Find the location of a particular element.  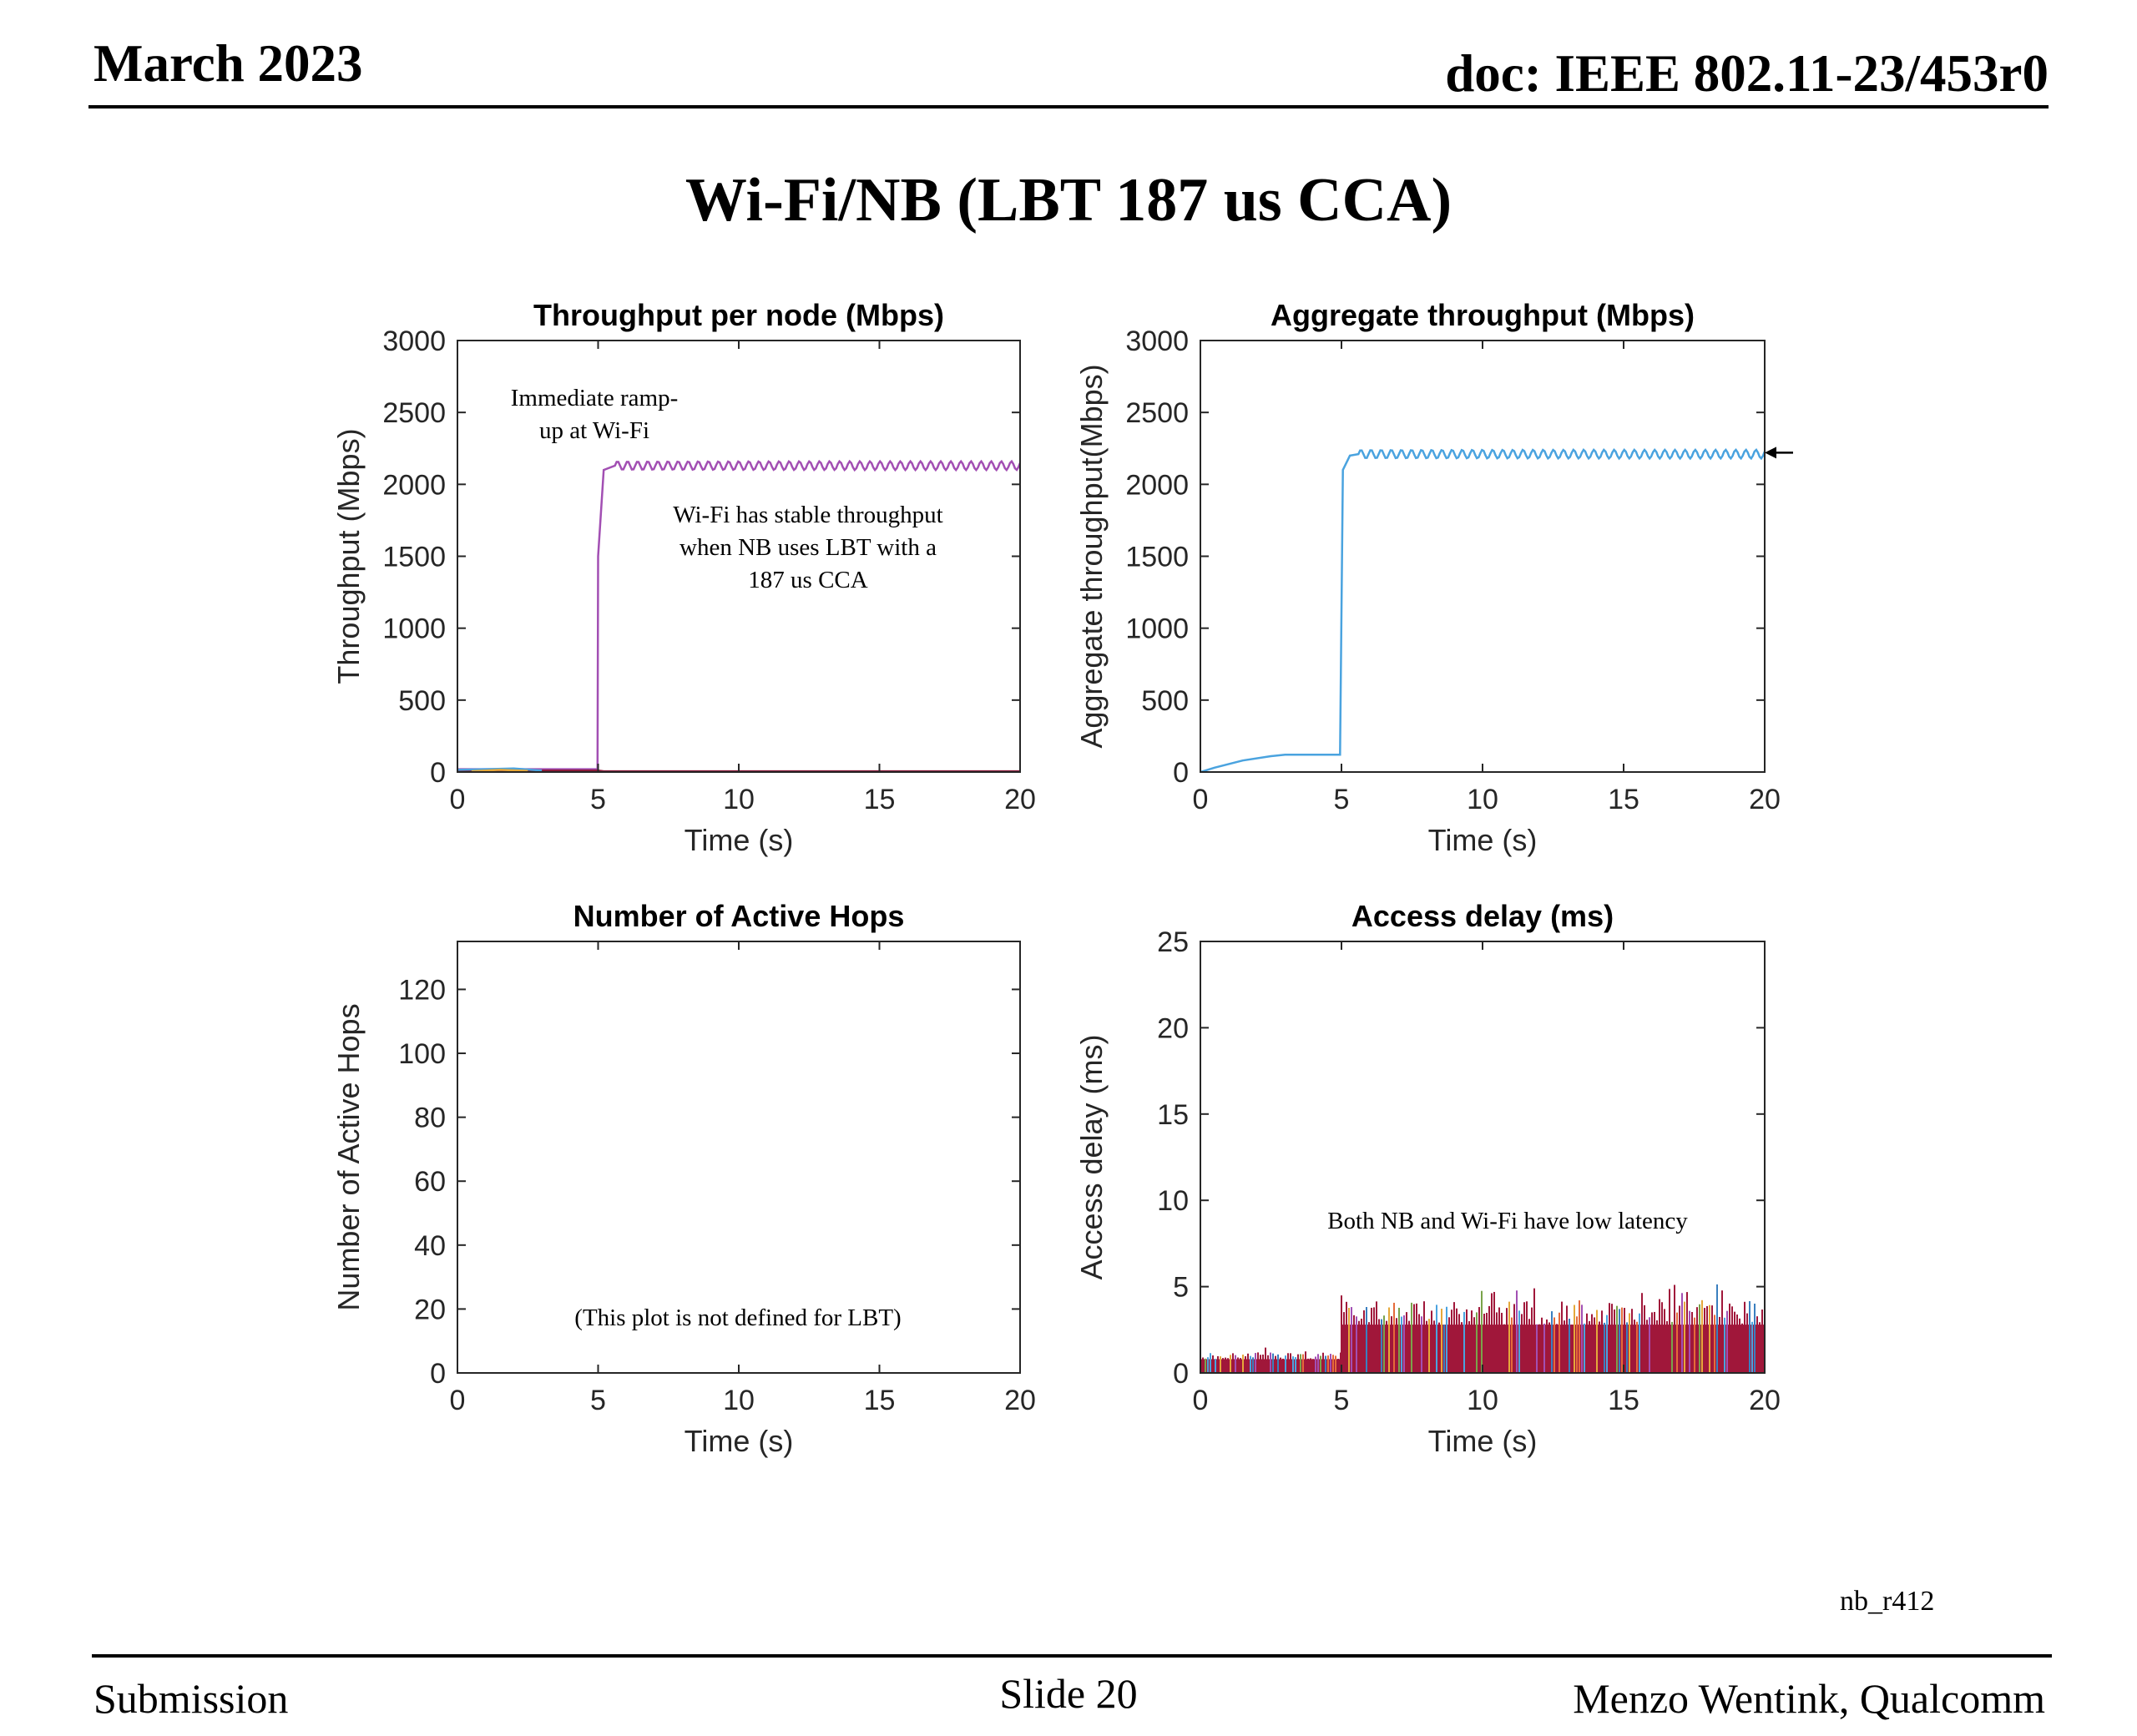

y-axis-label: Number of Active Hops is located at coordinates (348, 1156).